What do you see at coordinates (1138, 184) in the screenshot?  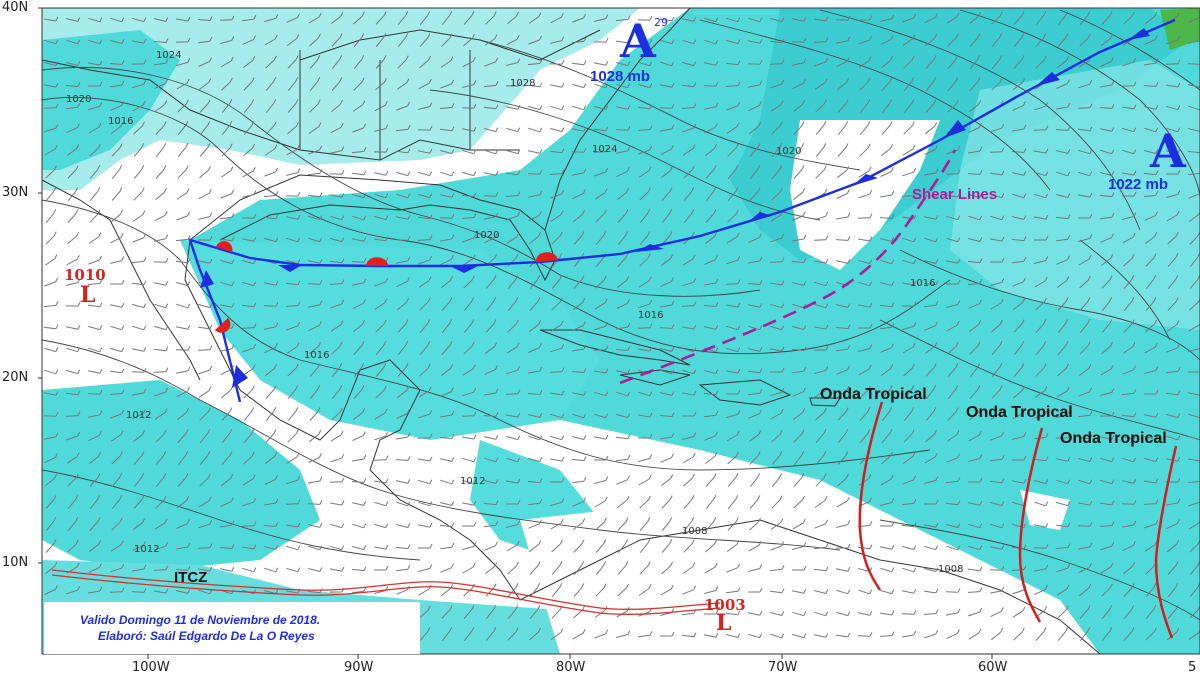 I see `high-pressure-value: 1022 mb` at bounding box center [1138, 184].